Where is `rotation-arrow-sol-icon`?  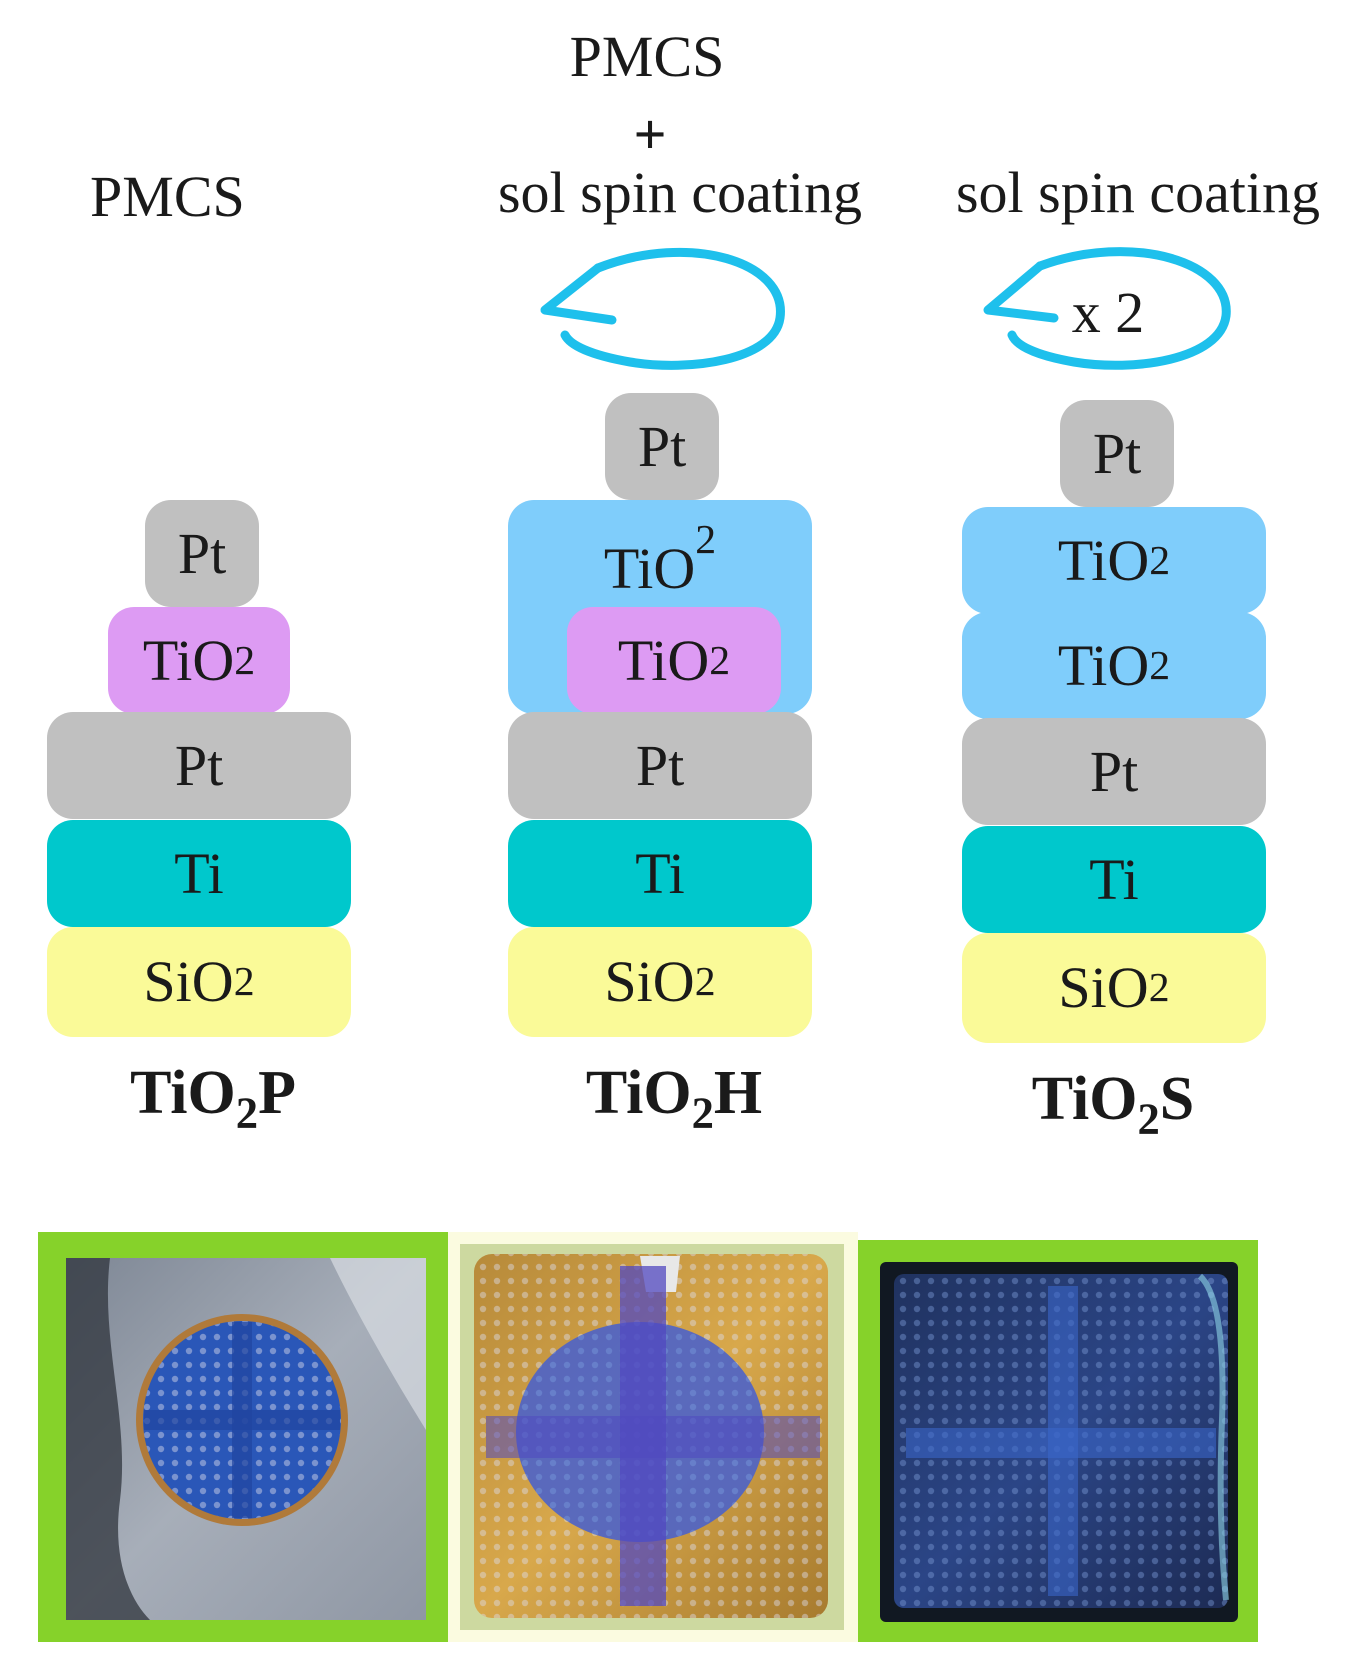 rotation-arrow-sol-icon is located at coordinates (1107, 308).